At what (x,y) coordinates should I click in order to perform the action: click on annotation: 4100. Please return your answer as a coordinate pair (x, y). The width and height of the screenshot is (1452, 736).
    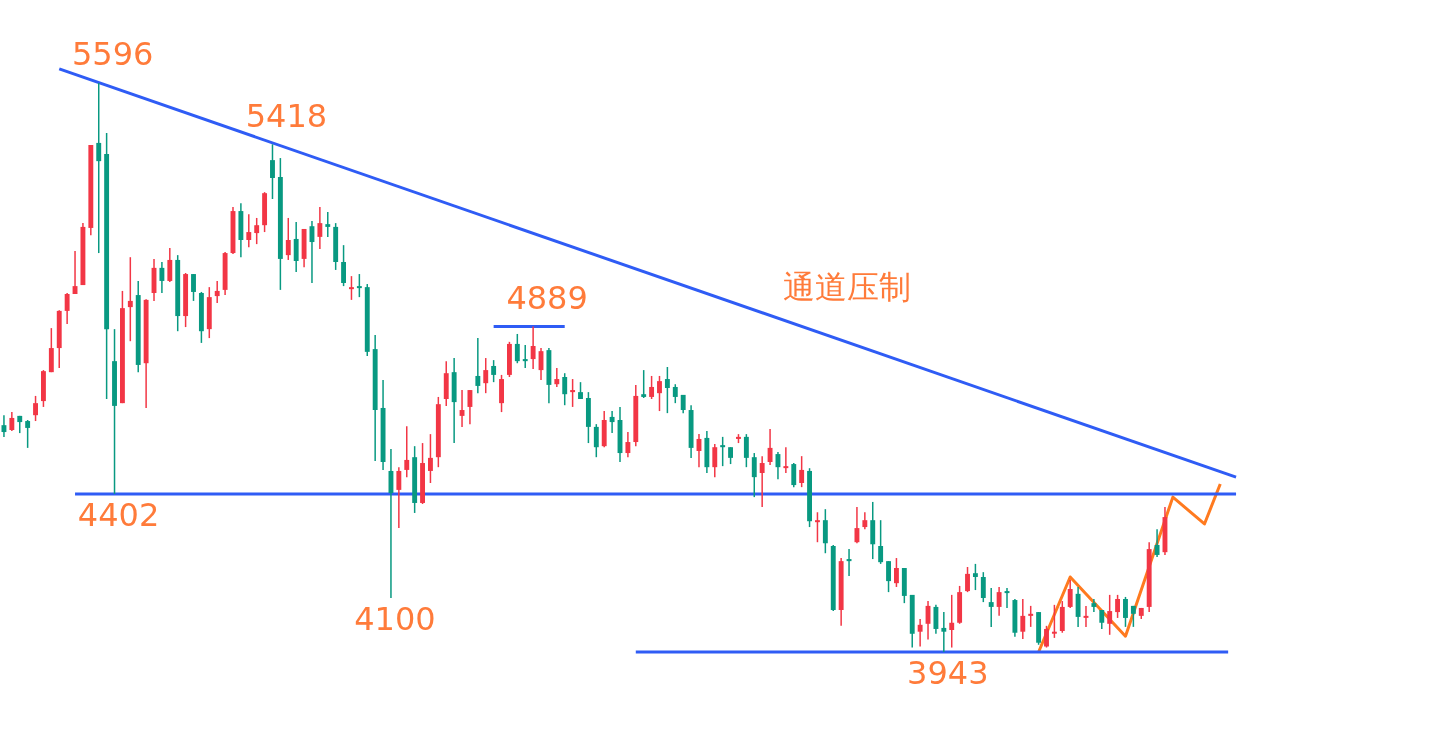
    Looking at the image, I should click on (395, 619).